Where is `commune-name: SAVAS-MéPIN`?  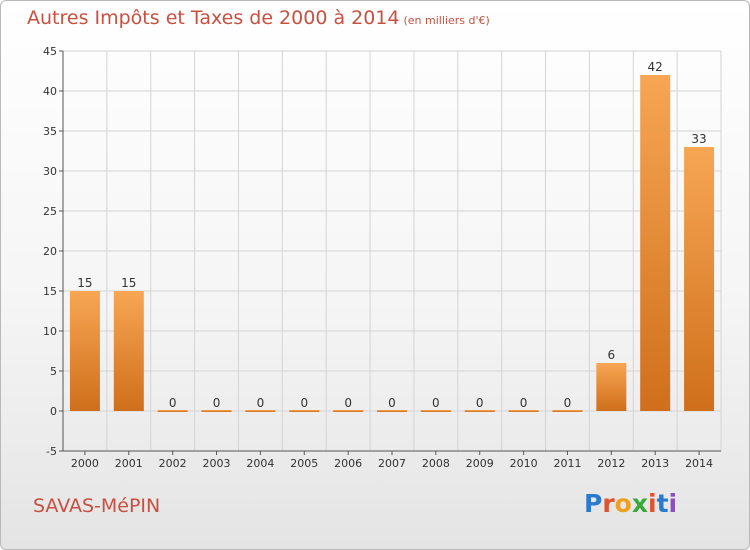
commune-name: SAVAS-MéPIN is located at coordinates (97, 506).